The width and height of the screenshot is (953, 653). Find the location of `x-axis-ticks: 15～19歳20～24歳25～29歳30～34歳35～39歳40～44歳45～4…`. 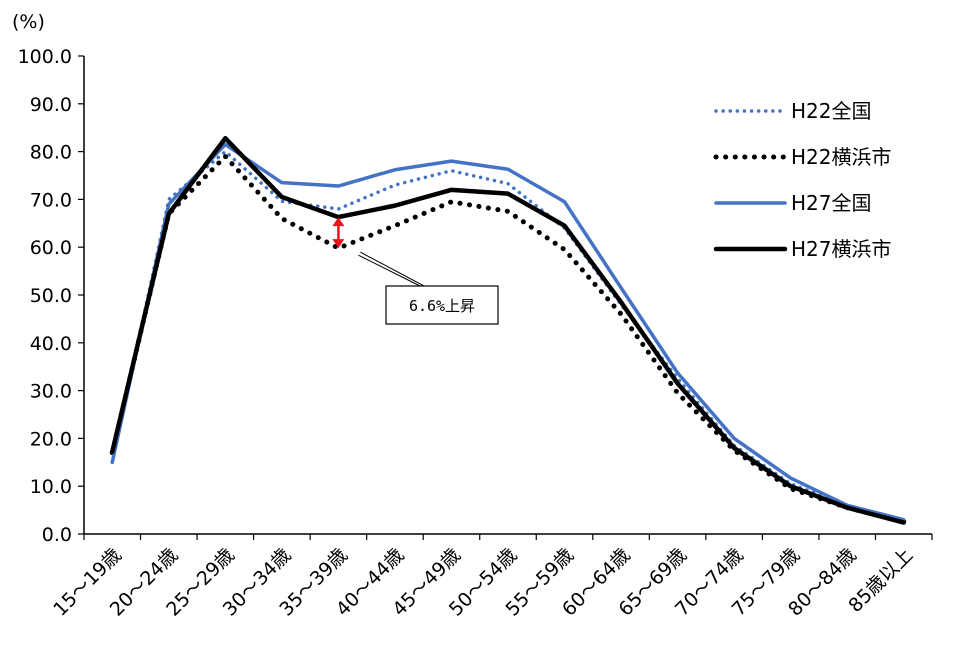

x-axis-ticks: 15～19歳20～24歳25～29歳30～34歳35～39歳40～44歳45～4… is located at coordinates (491, 577).